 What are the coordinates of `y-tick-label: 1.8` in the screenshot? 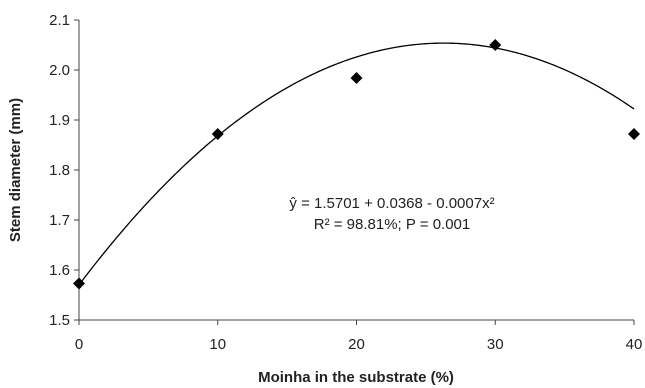 It's located at (59, 170).